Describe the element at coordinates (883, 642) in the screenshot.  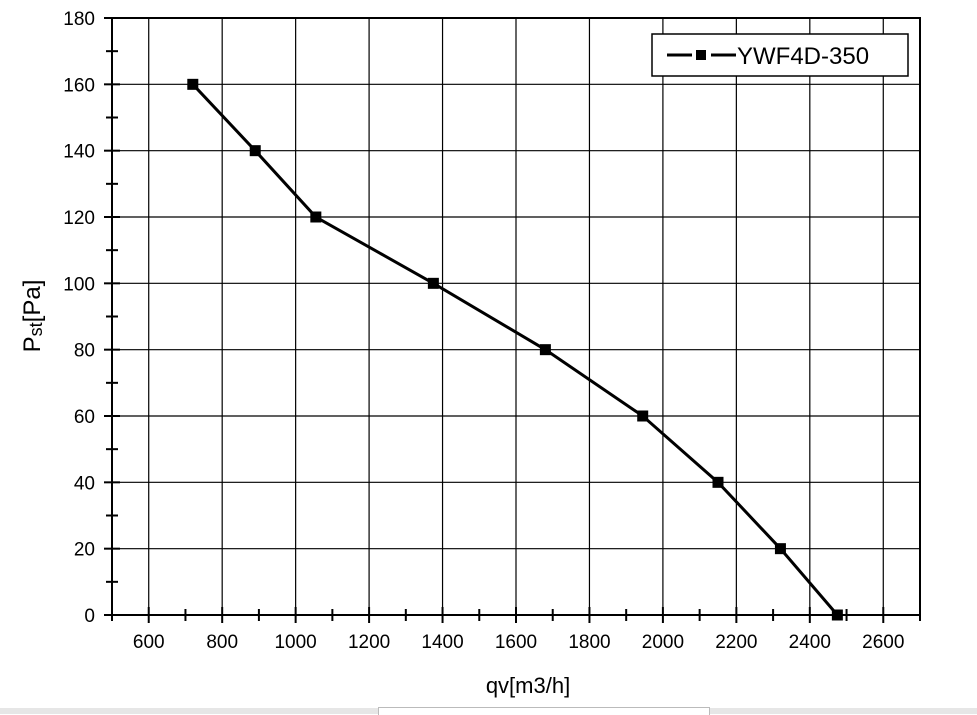
I see `x-tick-label: 2600` at that location.